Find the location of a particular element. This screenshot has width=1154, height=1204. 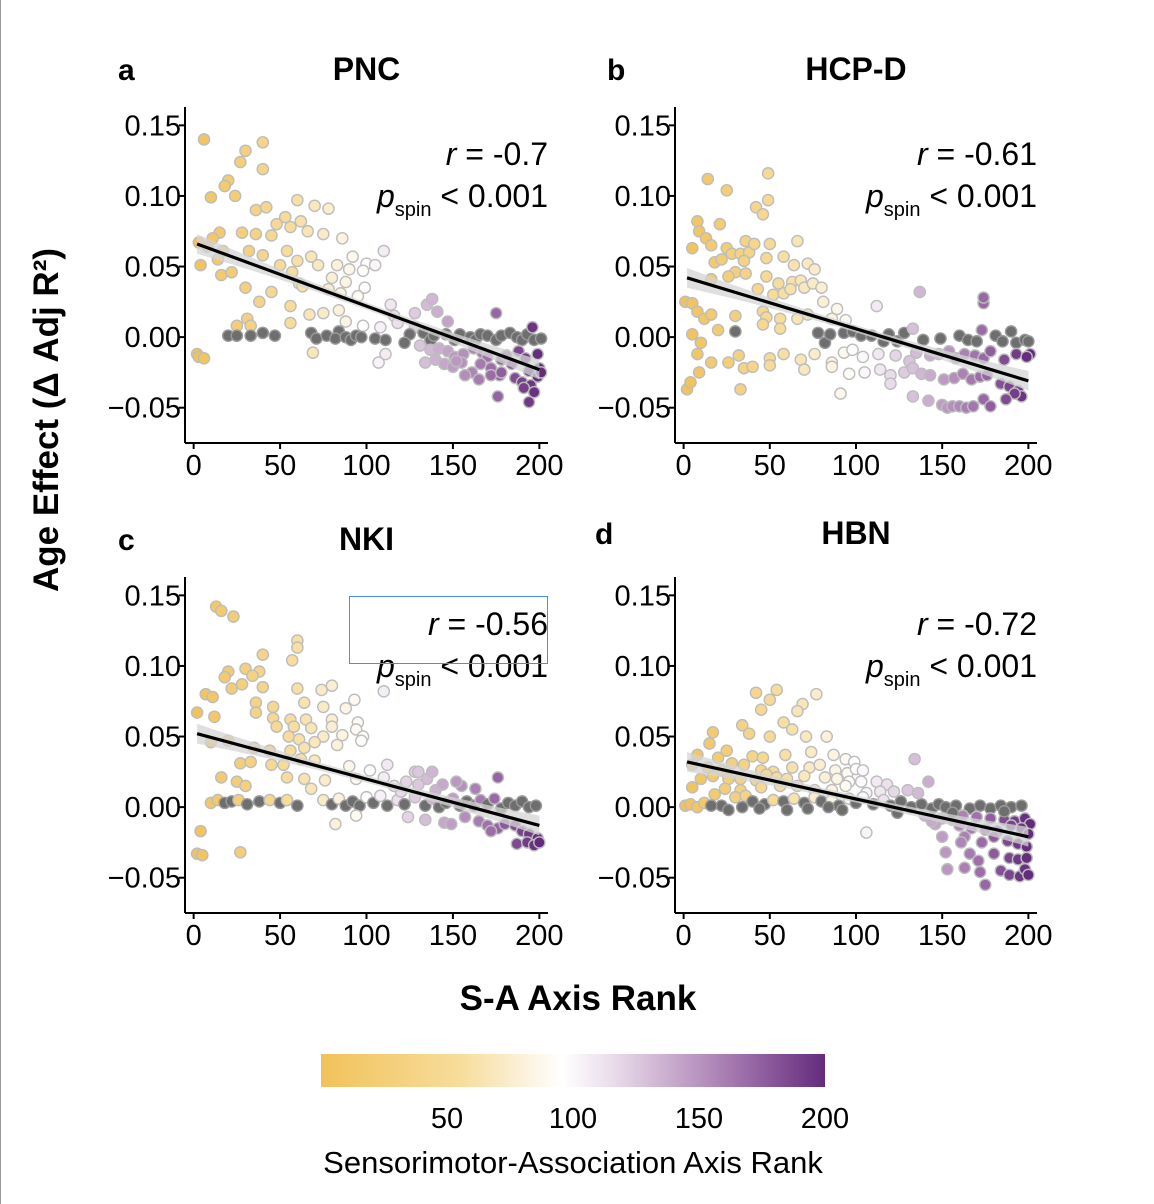

stat-r: r = -0.72 is located at coordinates (977, 624).